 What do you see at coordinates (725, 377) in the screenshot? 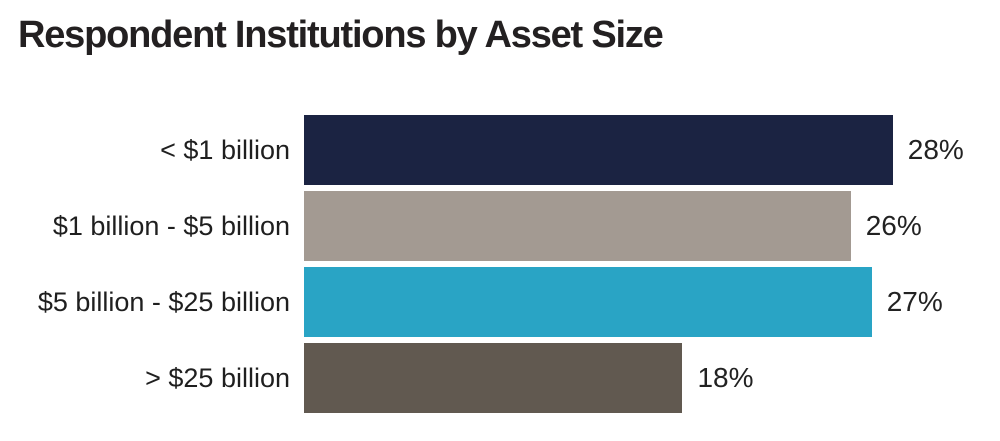
I see `value-label: 18%` at bounding box center [725, 377].